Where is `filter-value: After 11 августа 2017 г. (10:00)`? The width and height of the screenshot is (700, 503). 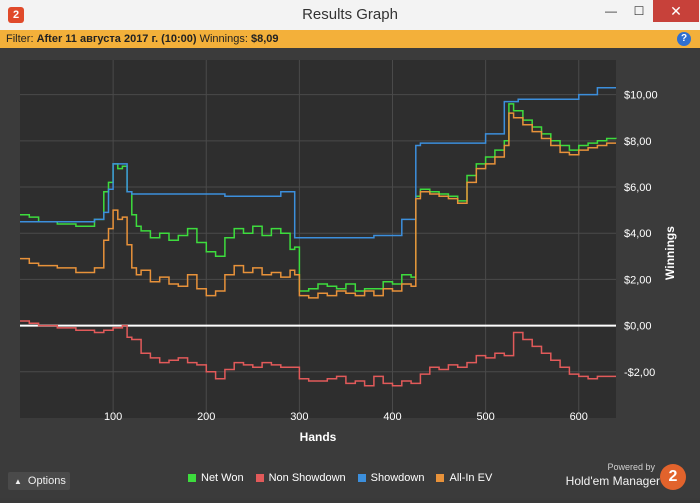
filter-value: After 11 августа 2017 г. (10:00) is located at coordinates (116, 39).